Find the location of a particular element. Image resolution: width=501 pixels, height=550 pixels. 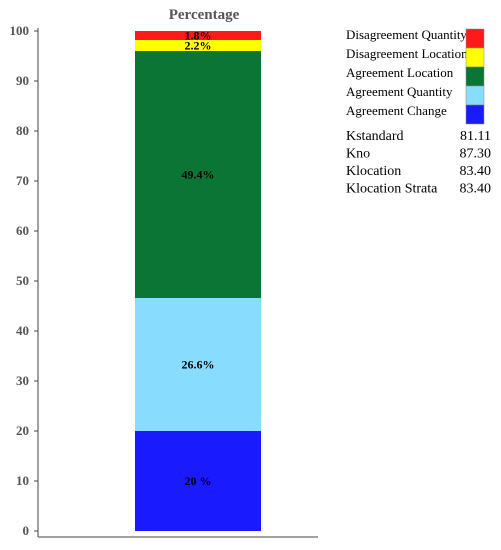

legend-label: Agreement Location is located at coordinates (400, 72).